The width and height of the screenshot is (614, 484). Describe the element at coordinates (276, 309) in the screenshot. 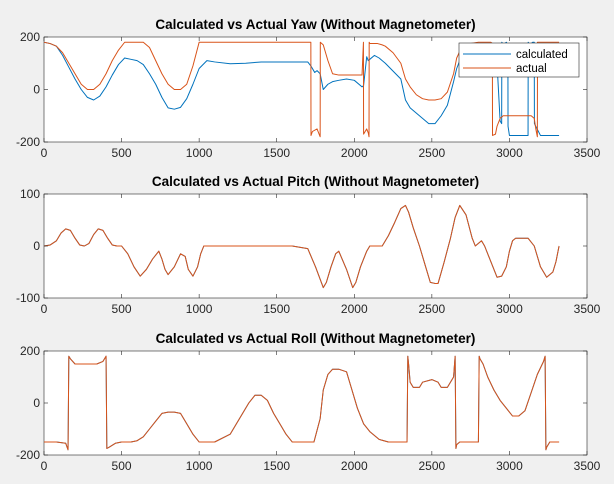

I see `pitch-x-tick-label: 1500` at that location.